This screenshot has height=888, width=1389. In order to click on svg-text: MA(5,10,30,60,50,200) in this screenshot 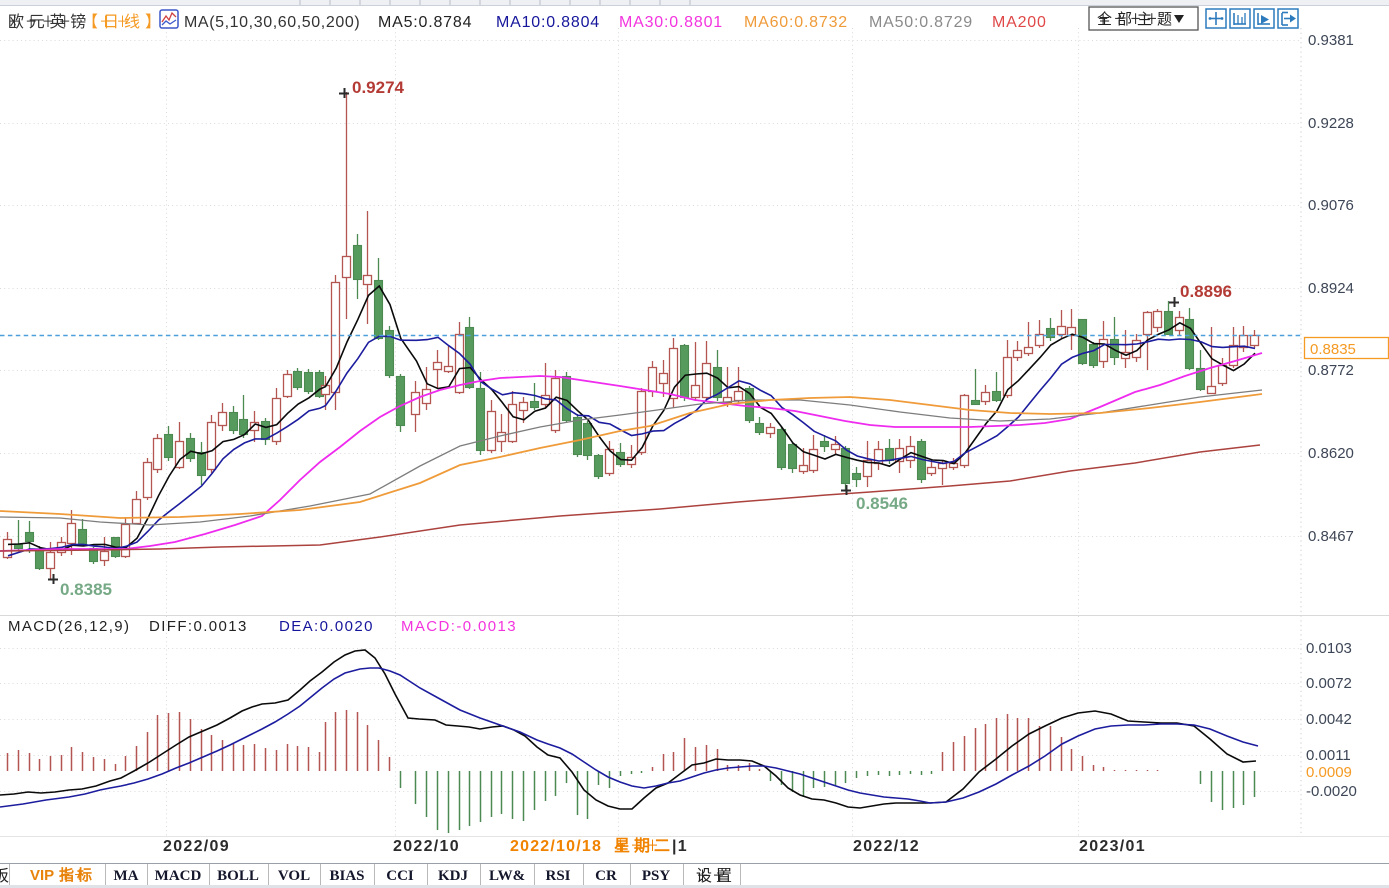, I will do `click(272, 22)`.